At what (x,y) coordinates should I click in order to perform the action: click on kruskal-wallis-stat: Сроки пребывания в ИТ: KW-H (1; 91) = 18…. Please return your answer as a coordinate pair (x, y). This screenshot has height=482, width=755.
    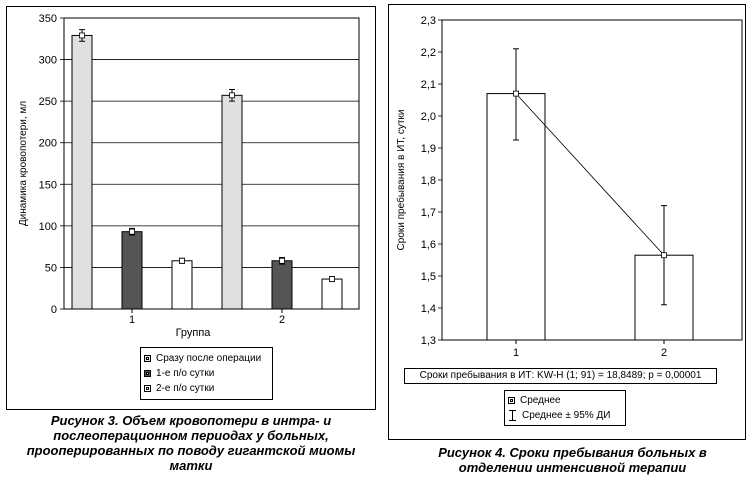
    Looking at the image, I should click on (560, 376).